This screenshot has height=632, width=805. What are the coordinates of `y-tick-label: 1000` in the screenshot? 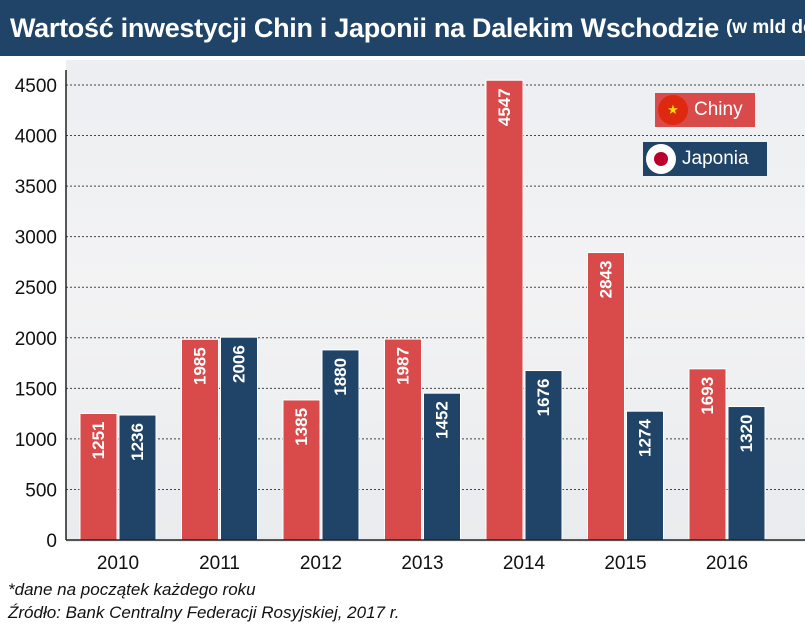 It's located at (36, 440).